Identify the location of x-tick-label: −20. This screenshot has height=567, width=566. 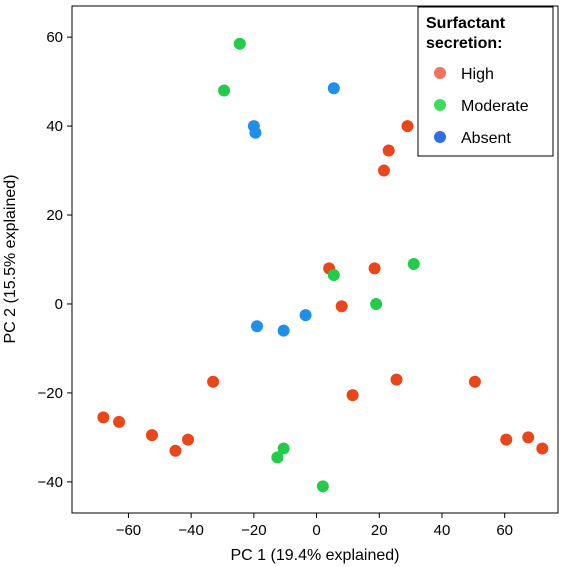
(253, 530).